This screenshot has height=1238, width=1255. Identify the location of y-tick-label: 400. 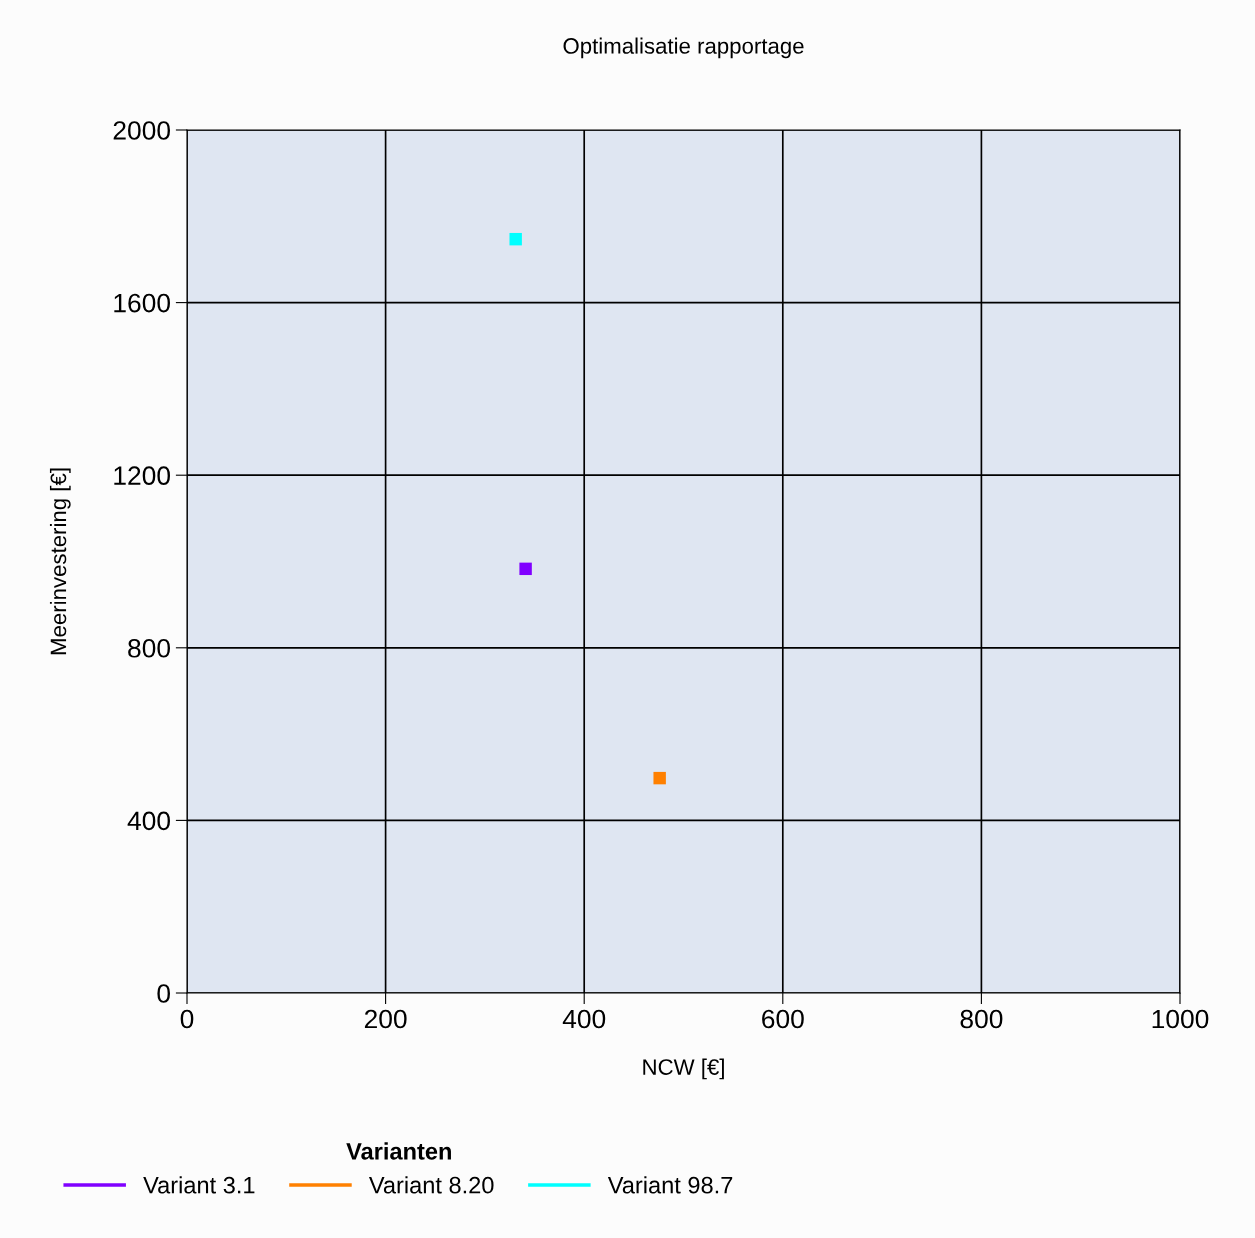
(148, 821).